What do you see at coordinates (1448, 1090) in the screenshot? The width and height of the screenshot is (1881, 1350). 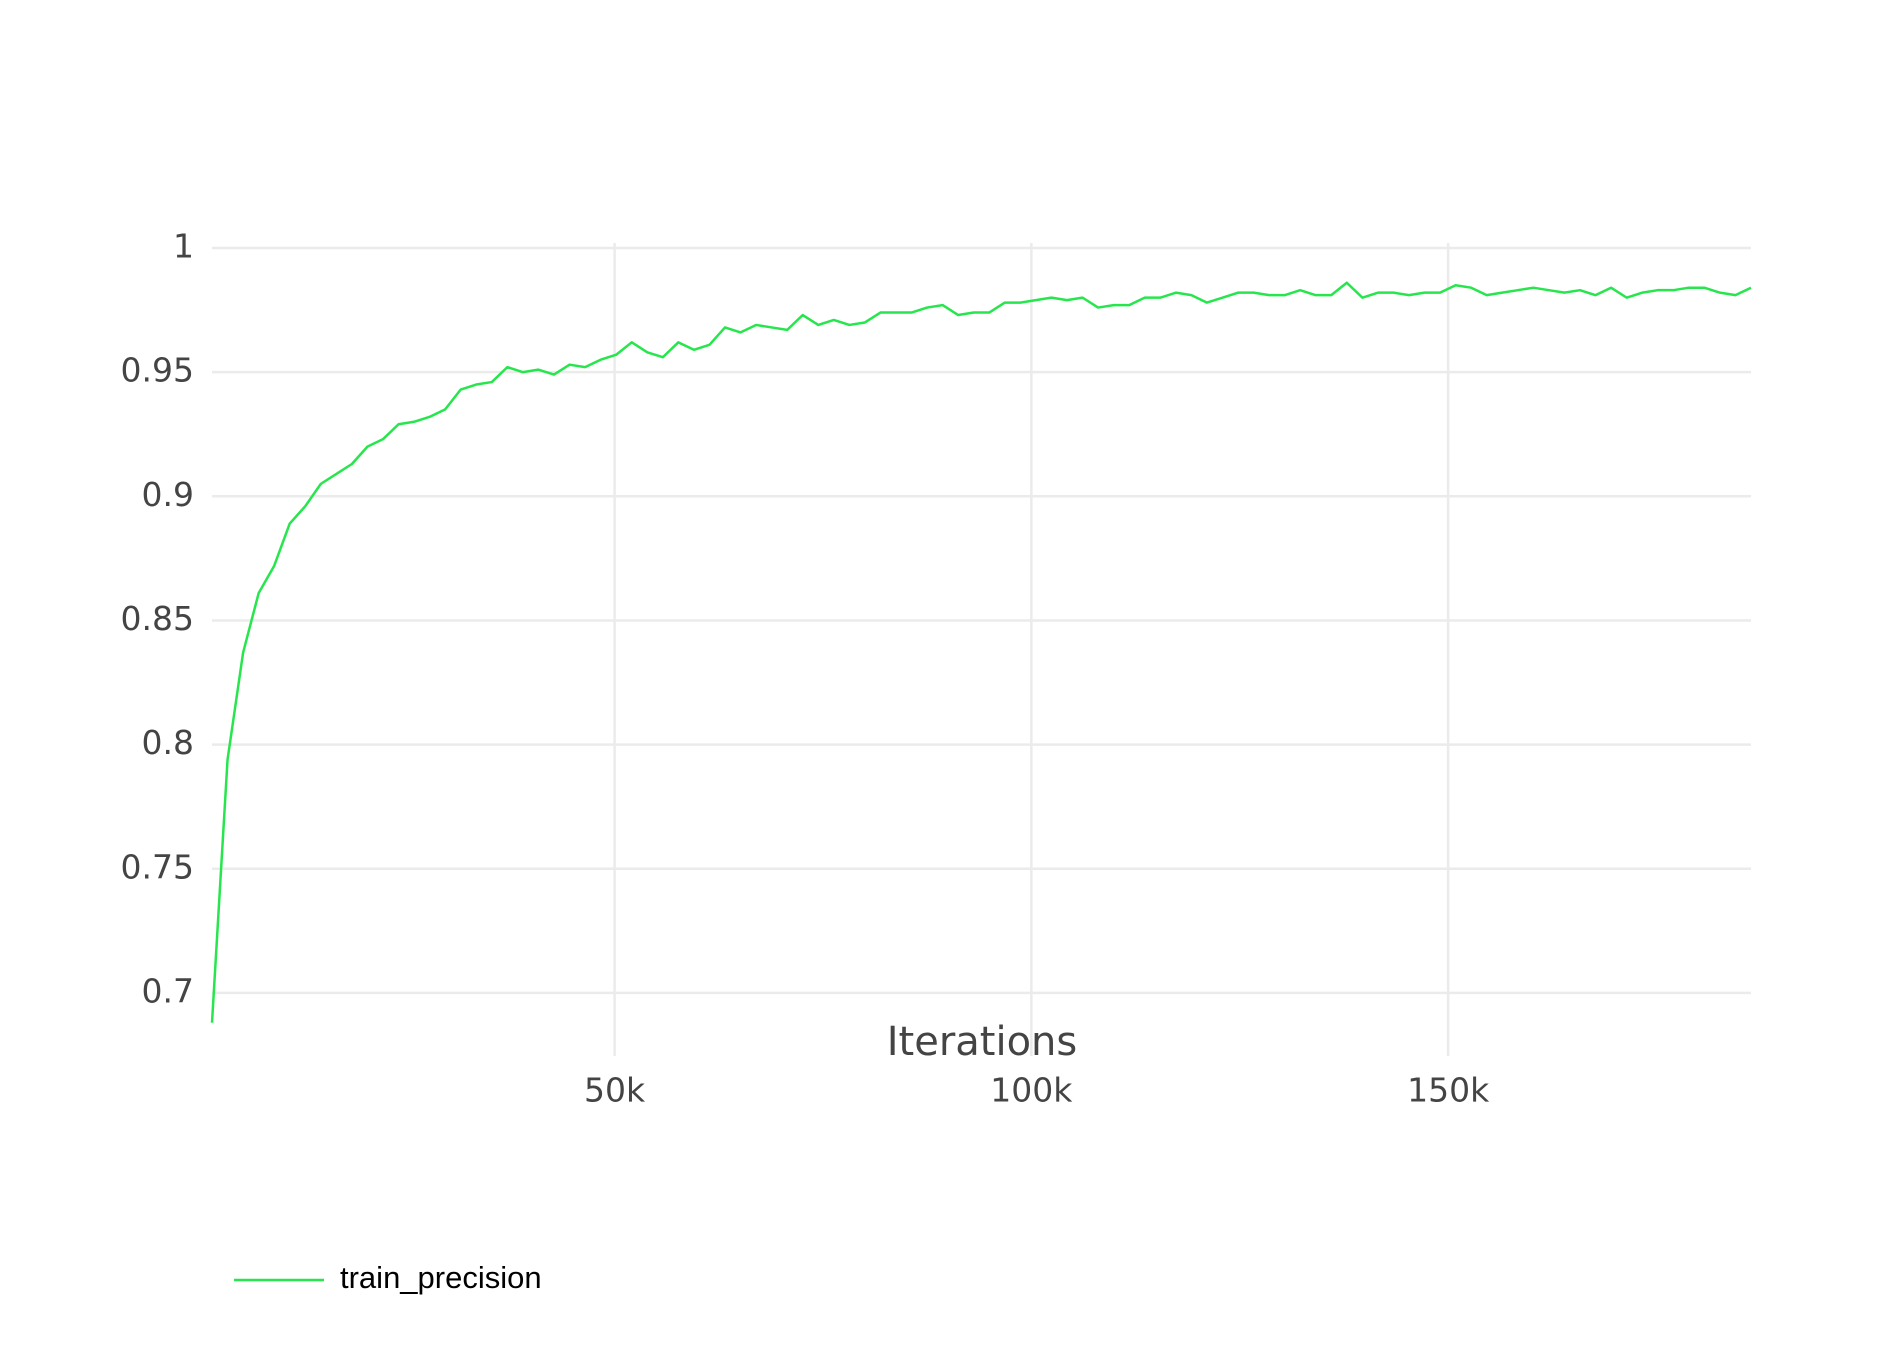 I see `x-tick-label: 150k` at bounding box center [1448, 1090].